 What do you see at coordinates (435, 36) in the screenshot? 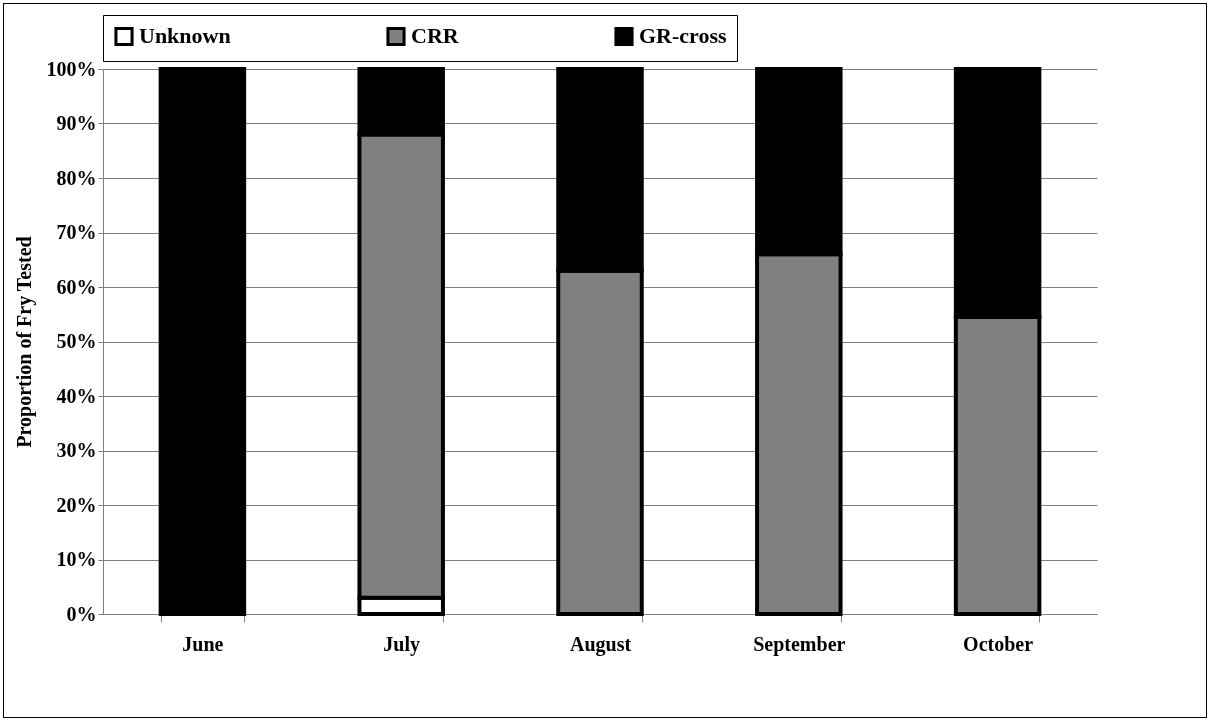
I see `legend-label: CRR` at bounding box center [435, 36].